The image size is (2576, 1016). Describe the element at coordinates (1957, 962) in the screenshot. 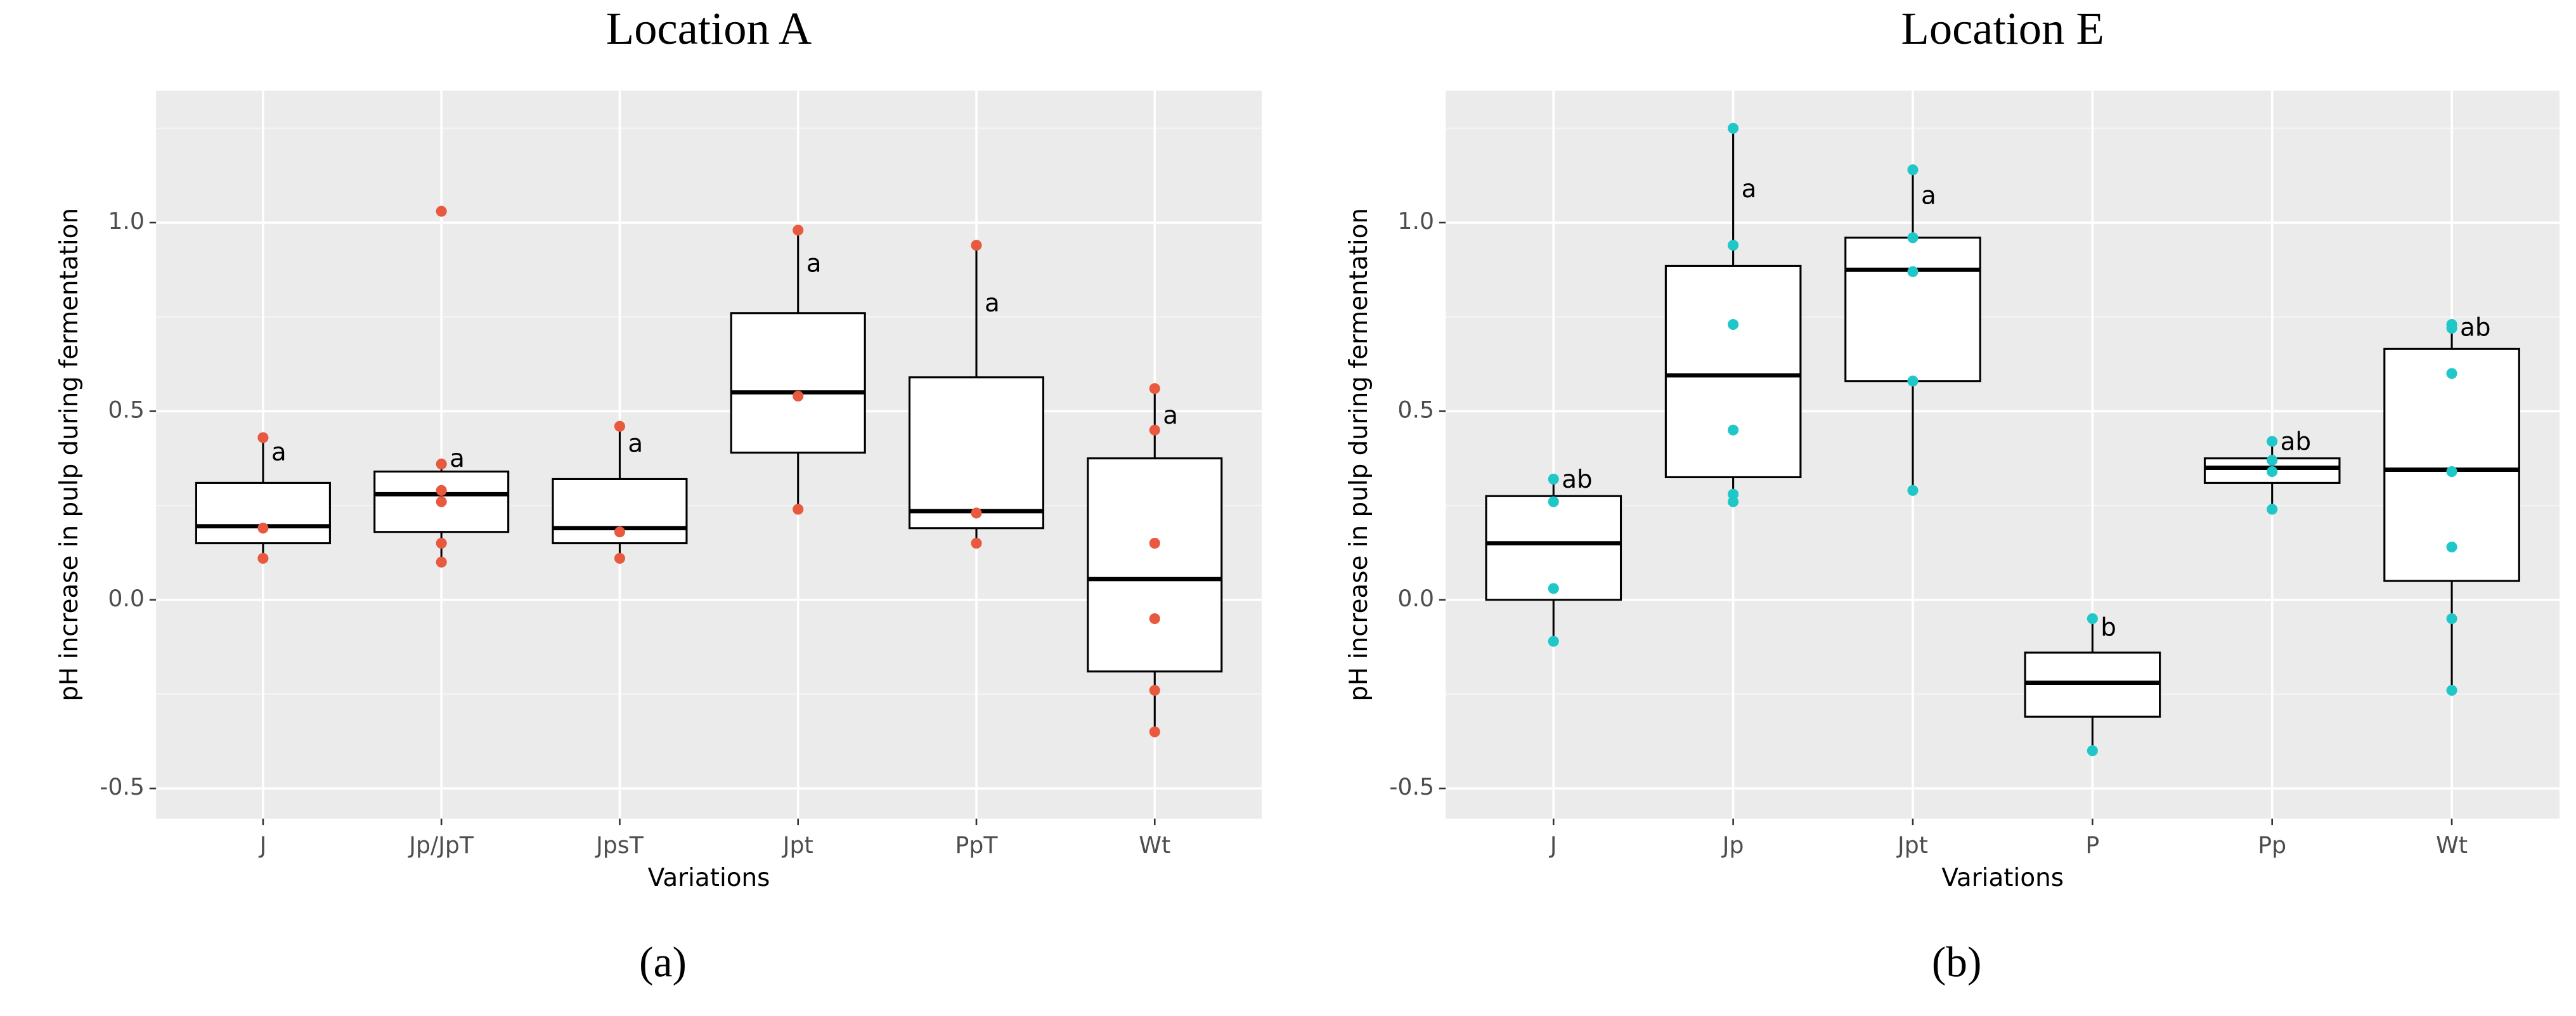

I see `panel-label: (b)` at that location.